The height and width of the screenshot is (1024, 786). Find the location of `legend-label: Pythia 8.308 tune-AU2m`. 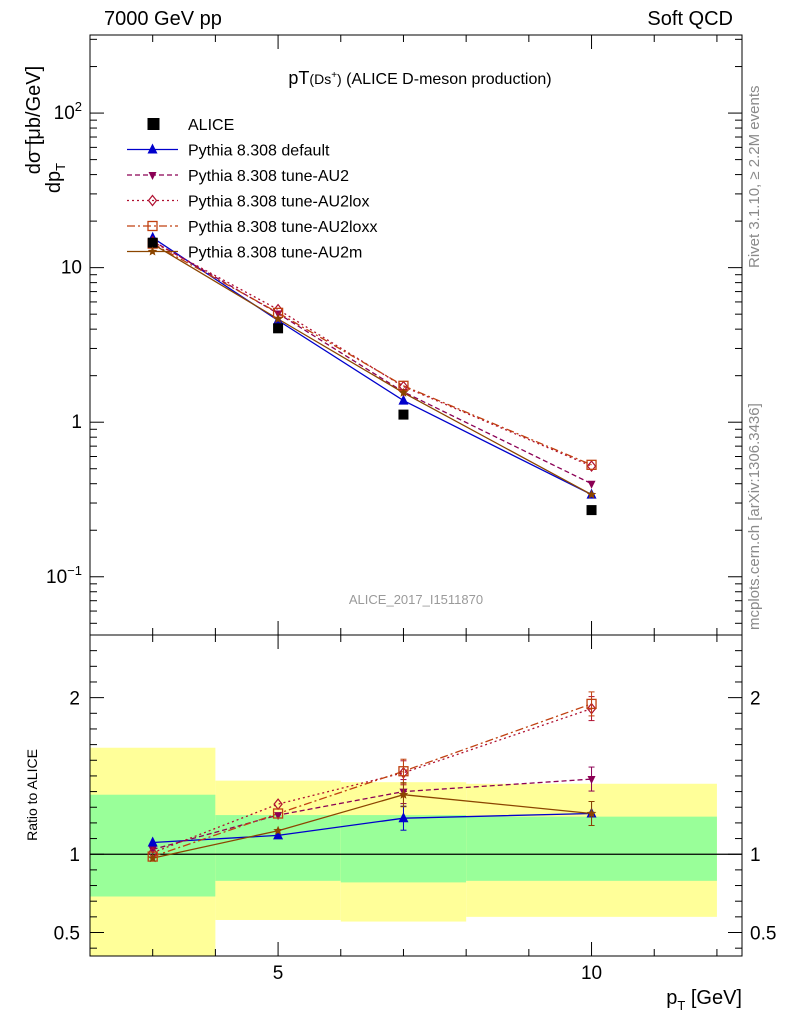

legend-label: Pythia 8.308 tune-AU2m is located at coordinates (275, 253).